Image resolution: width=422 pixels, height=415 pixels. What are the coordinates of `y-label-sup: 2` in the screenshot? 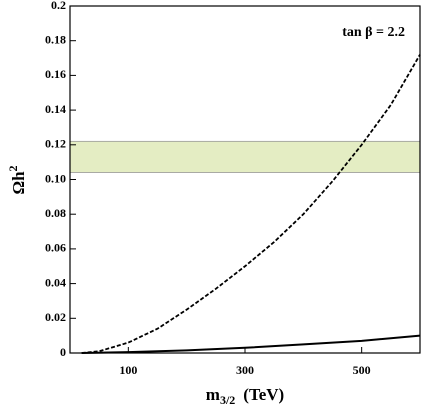 It's located at (13, 168).